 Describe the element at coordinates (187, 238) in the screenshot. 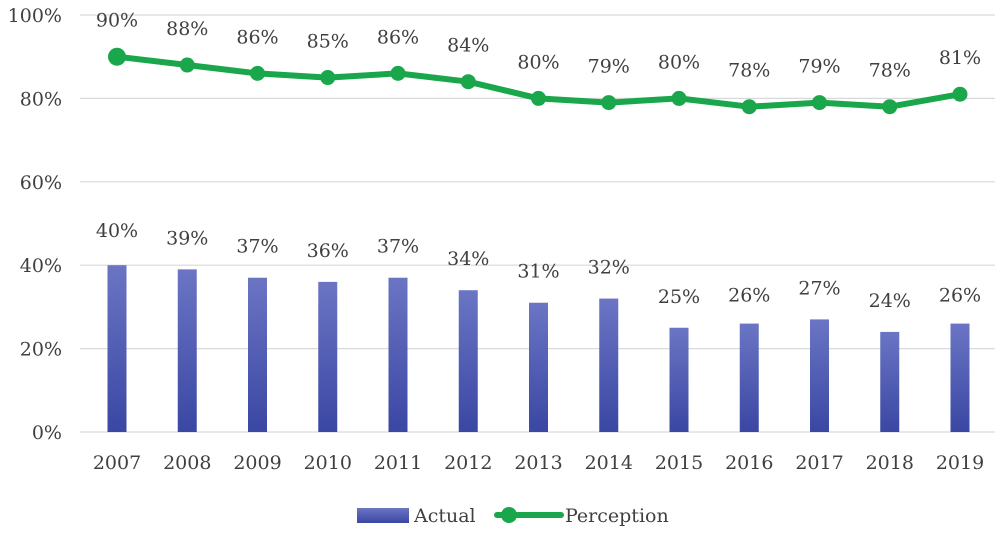

I see `data-label-actual: 39%` at that location.